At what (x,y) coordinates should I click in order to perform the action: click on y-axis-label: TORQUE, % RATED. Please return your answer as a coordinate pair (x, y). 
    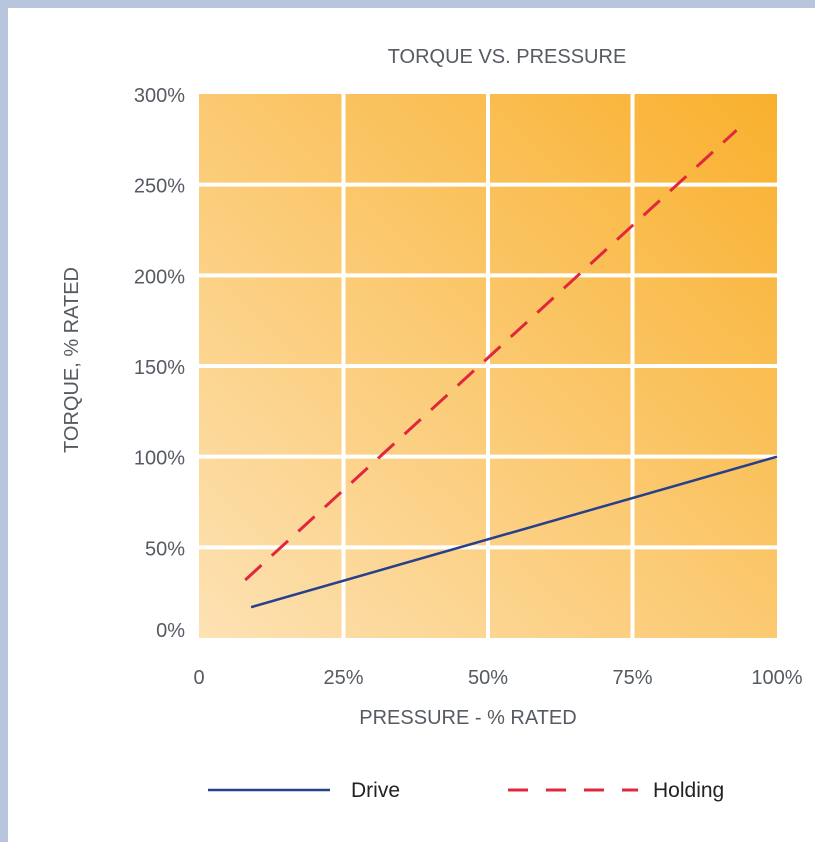
    Looking at the image, I should click on (72, 360).